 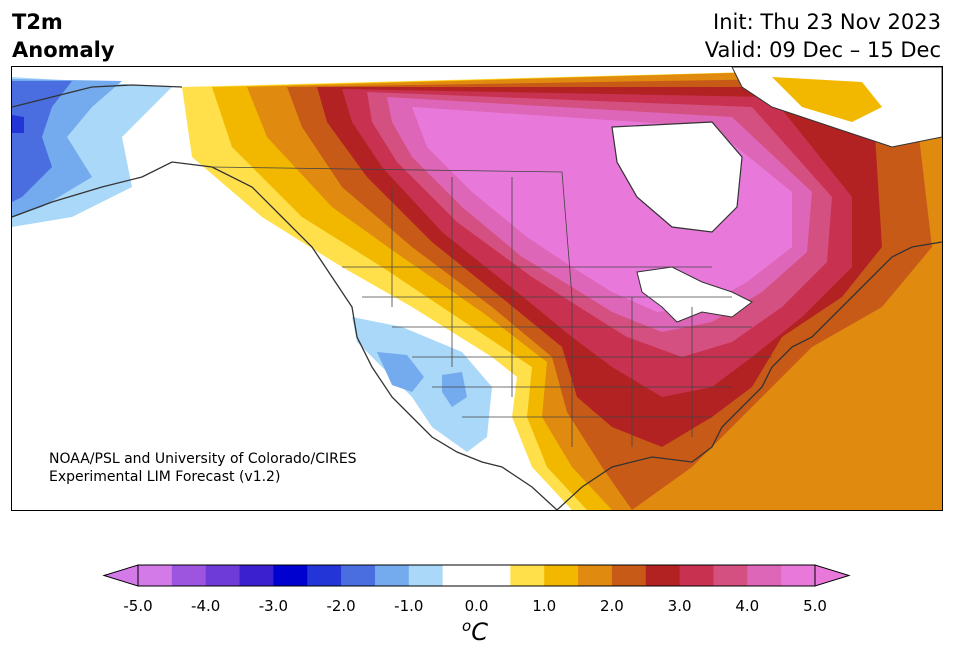 What do you see at coordinates (827, 22) in the screenshot?
I see `init-date: Init: Thu 23 Nov 2023` at bounding box center [827, 22].